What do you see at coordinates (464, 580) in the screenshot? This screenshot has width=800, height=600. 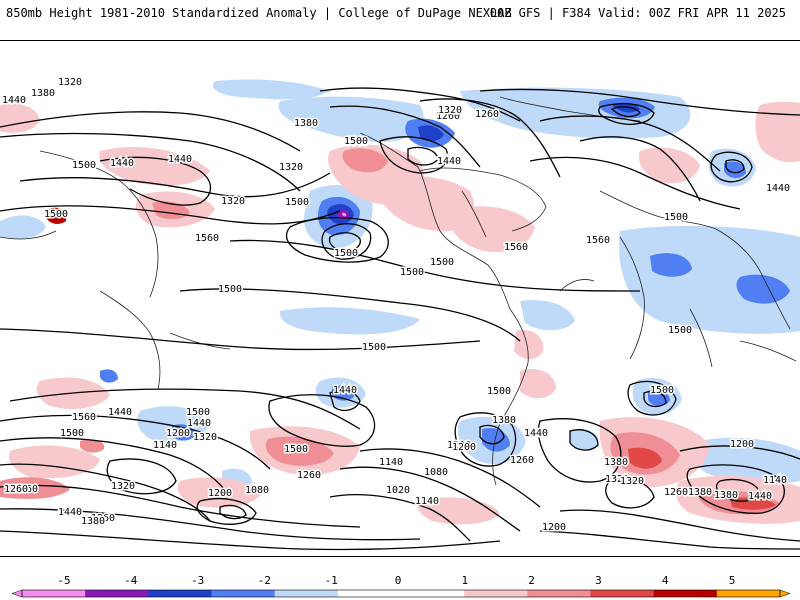 I see `colorbar-tick-label: 1` at bounding box center [464, 580].